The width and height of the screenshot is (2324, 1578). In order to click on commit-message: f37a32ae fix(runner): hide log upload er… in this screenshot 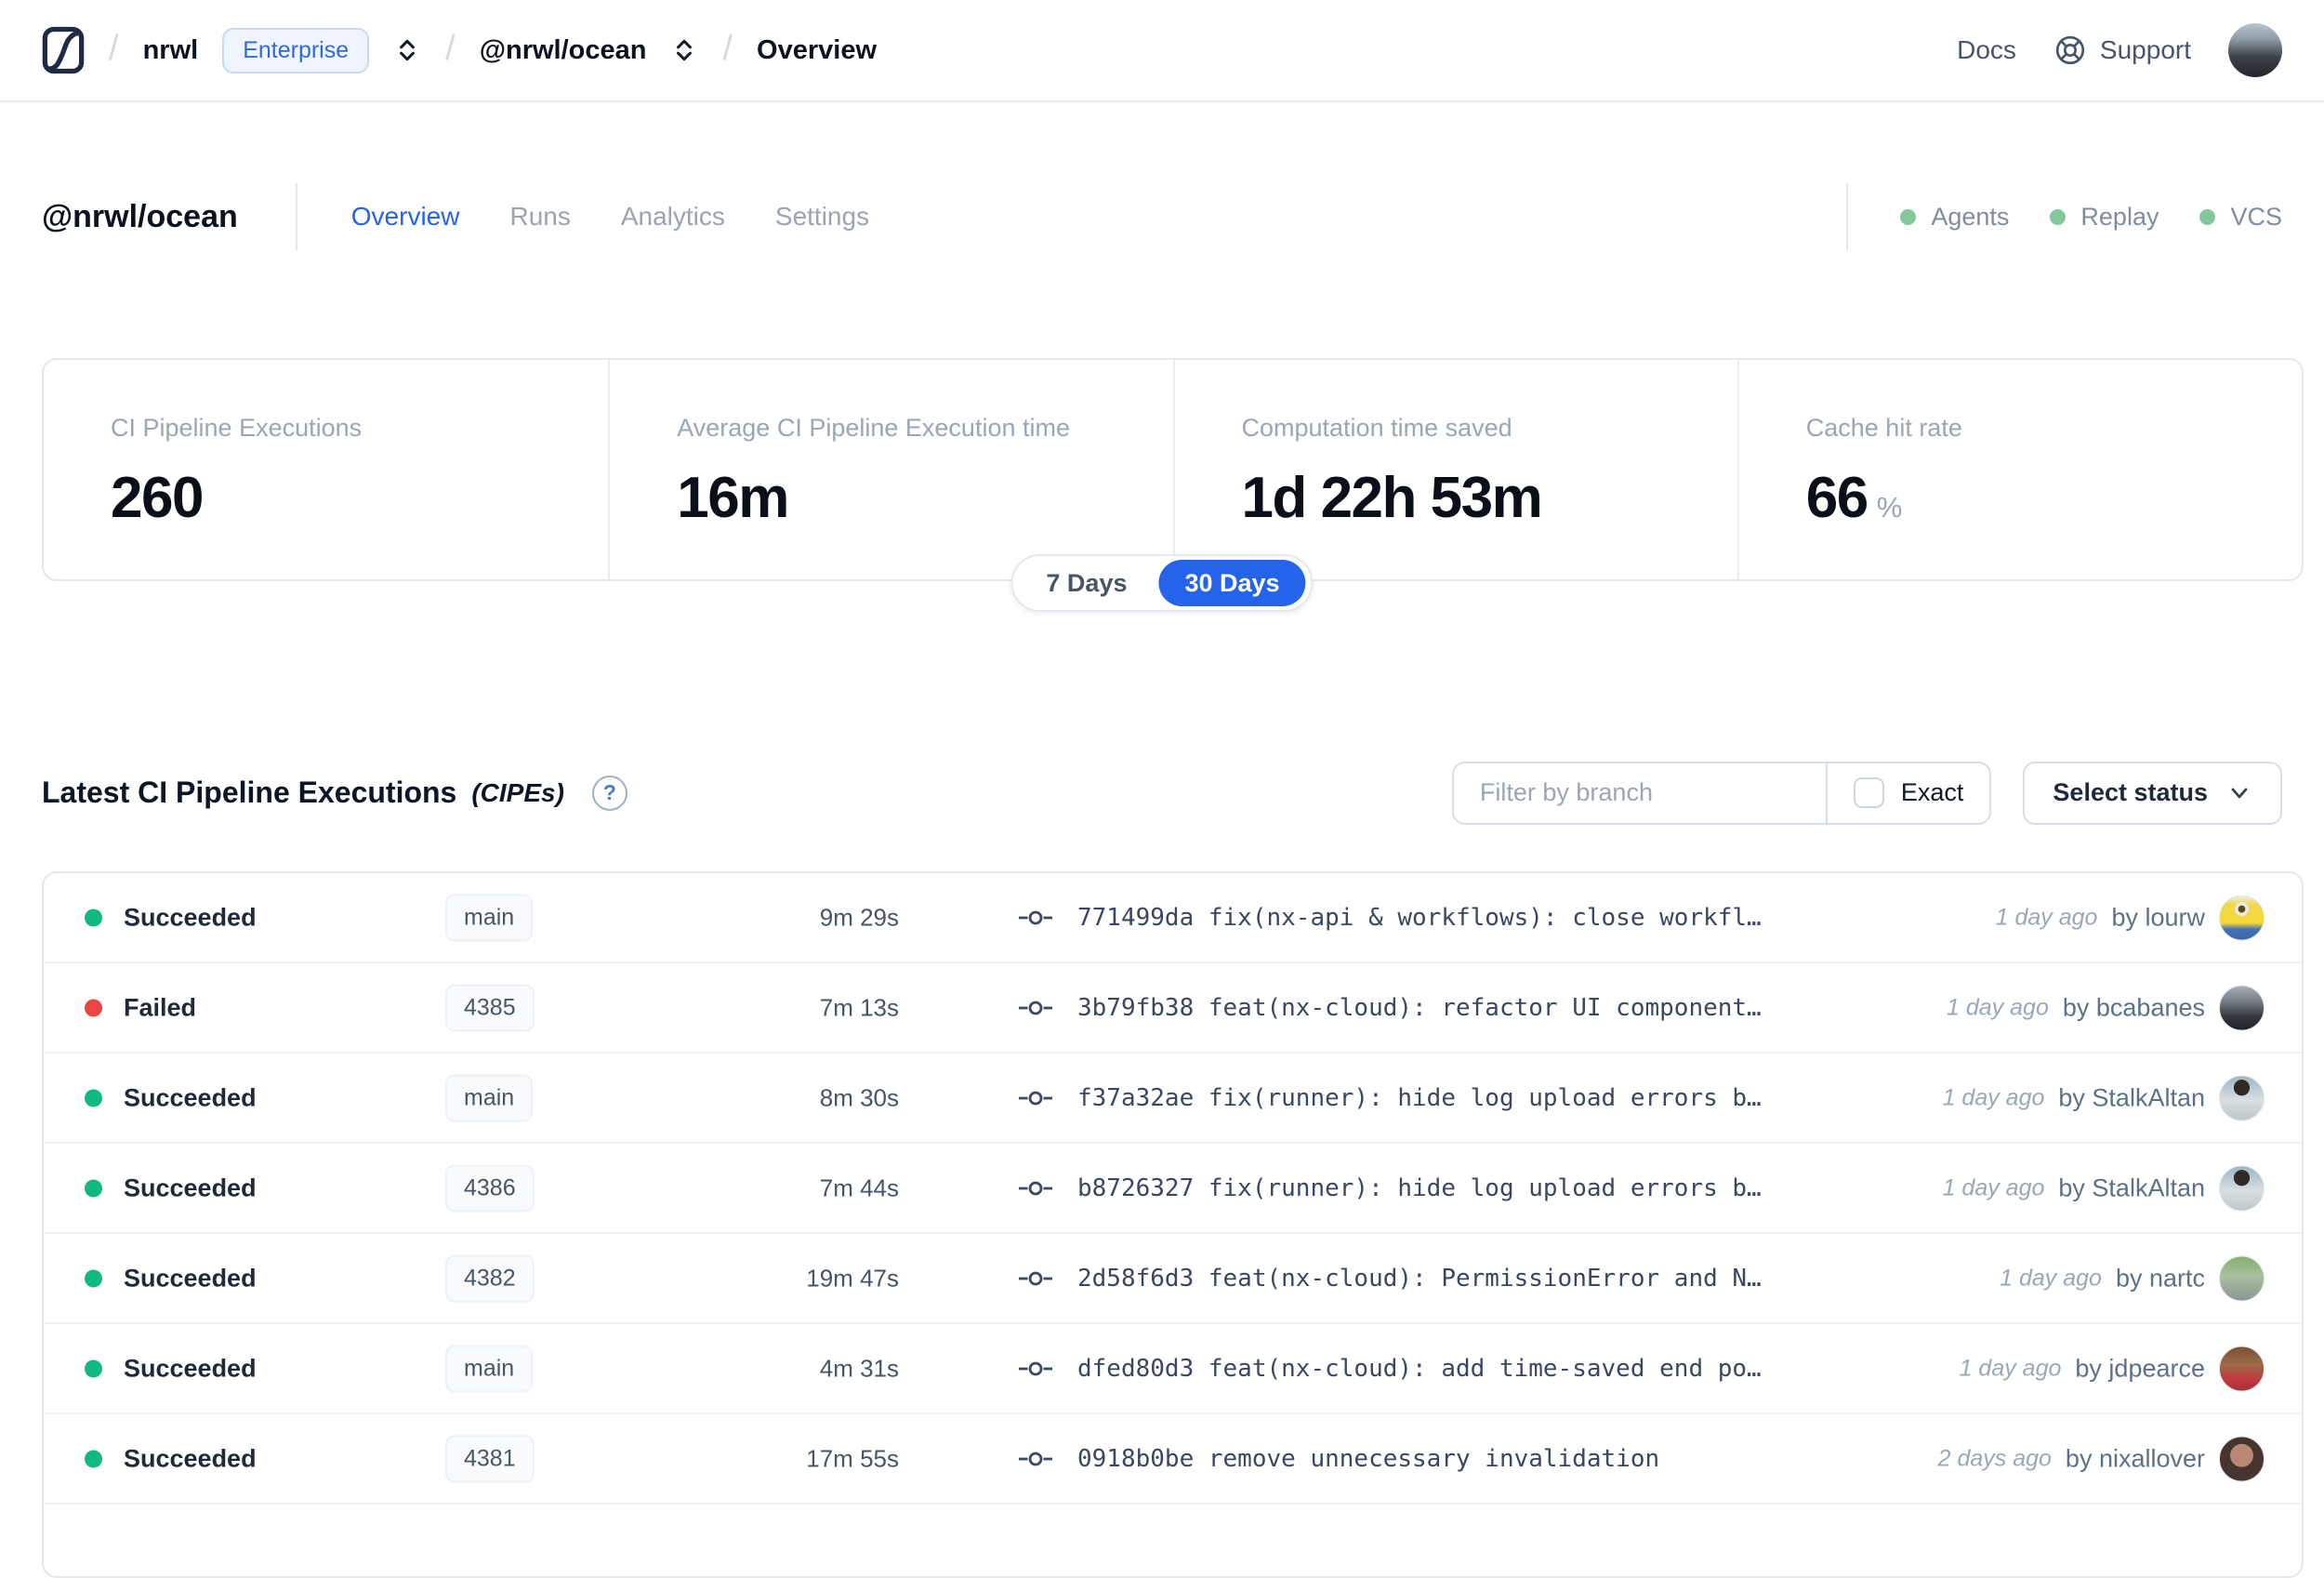, I will do `click(1419, 1097)`.